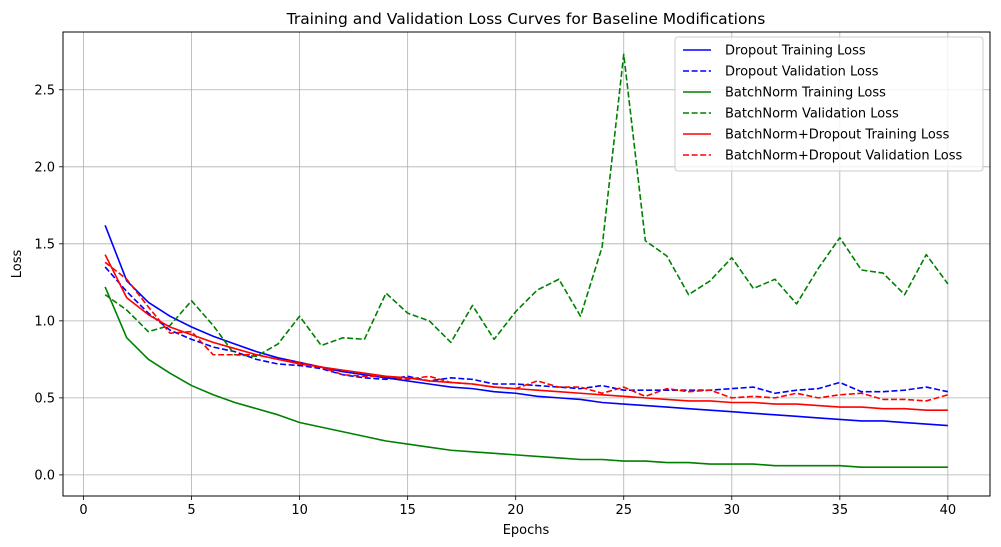  Describe the element at coordinates (948, 510) in the screenshot. I see `x-tick-label: 40` at that location.